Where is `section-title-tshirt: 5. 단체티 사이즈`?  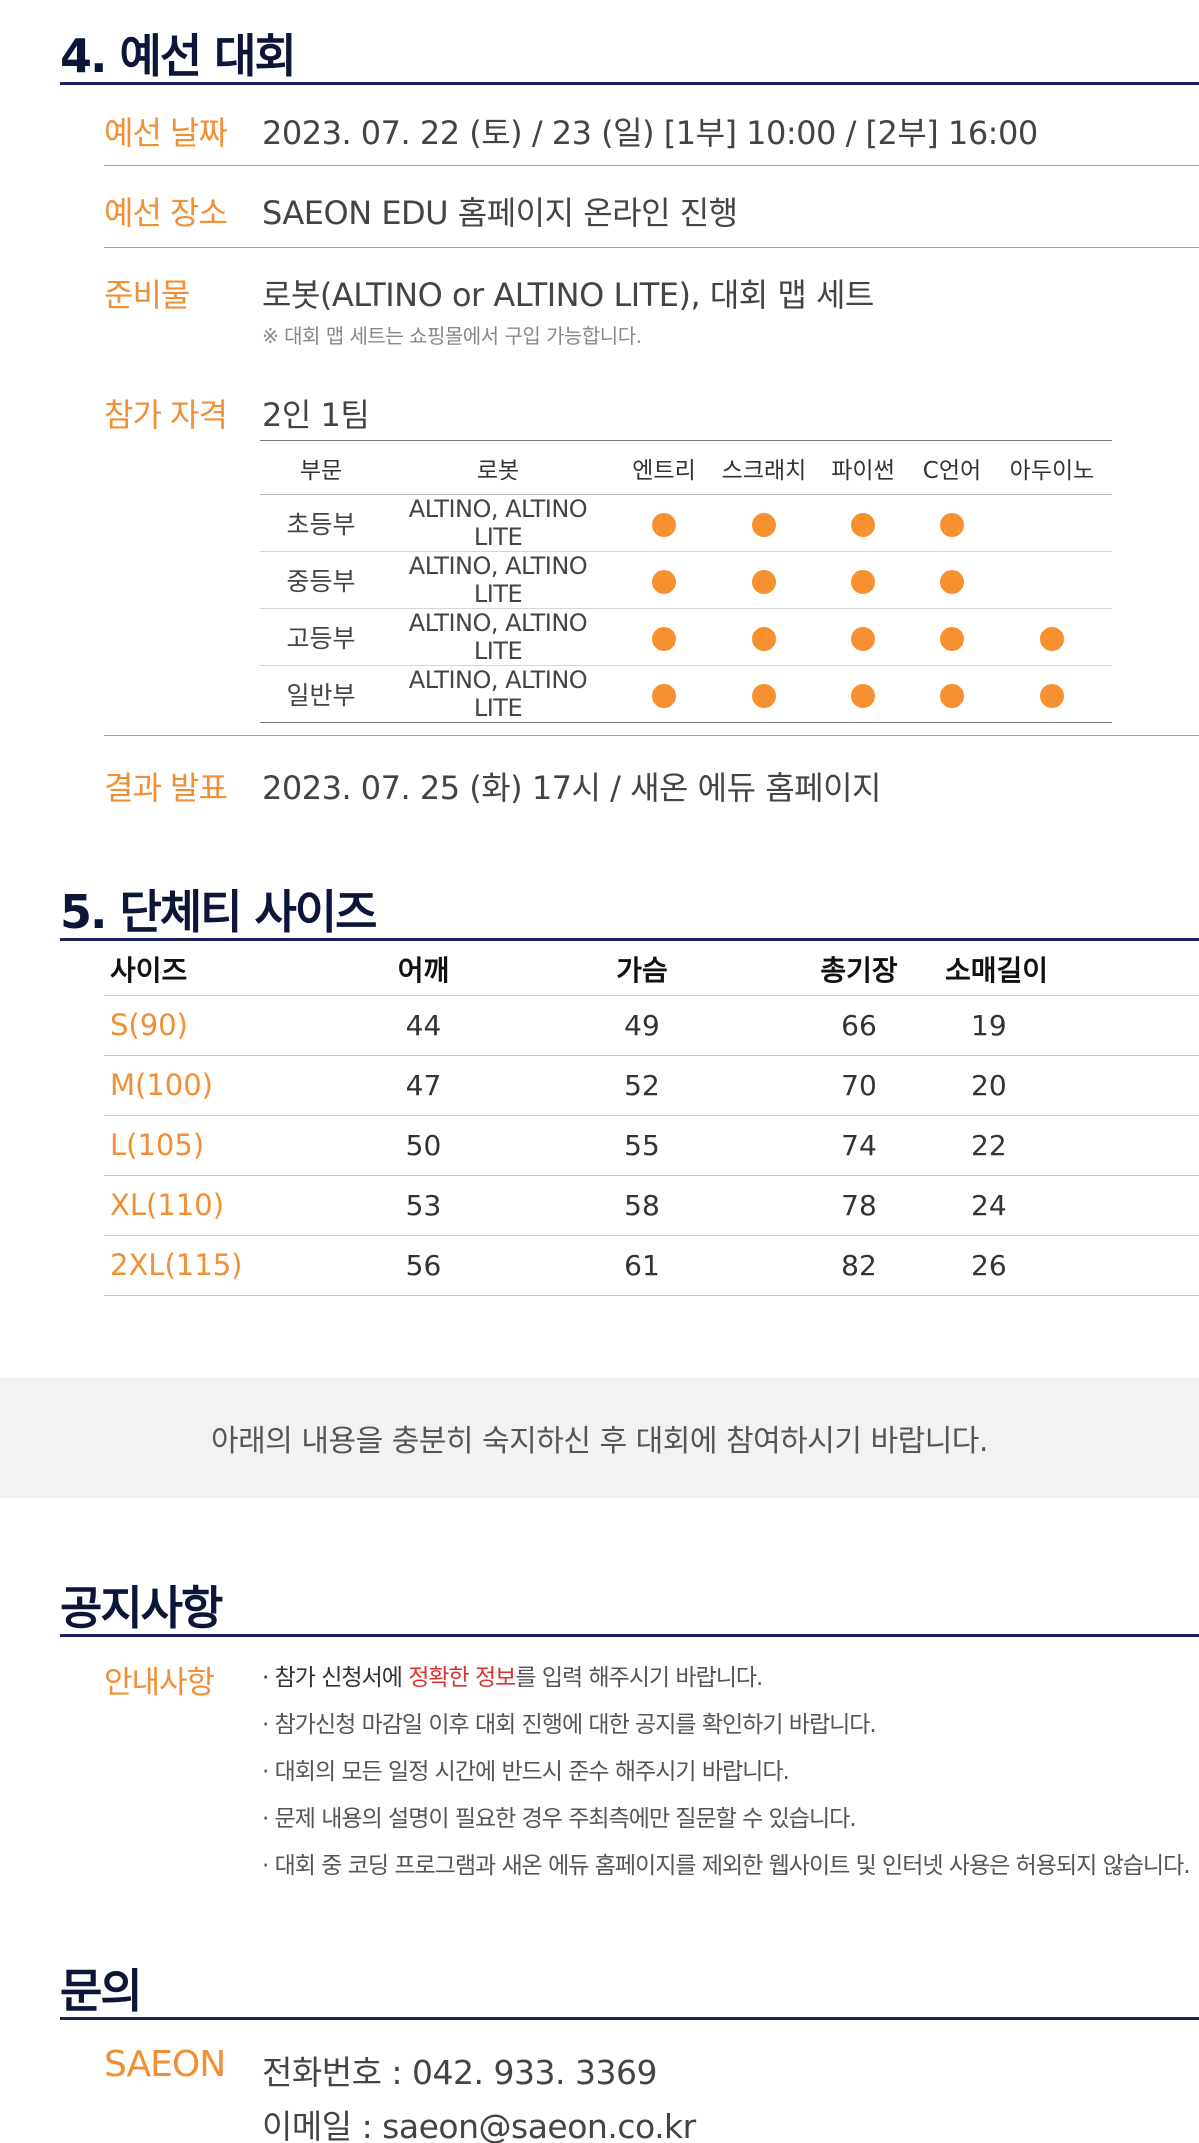
section-title-tshirt: 5. 단체티 사이즈 is located at coordinates (218, 912).